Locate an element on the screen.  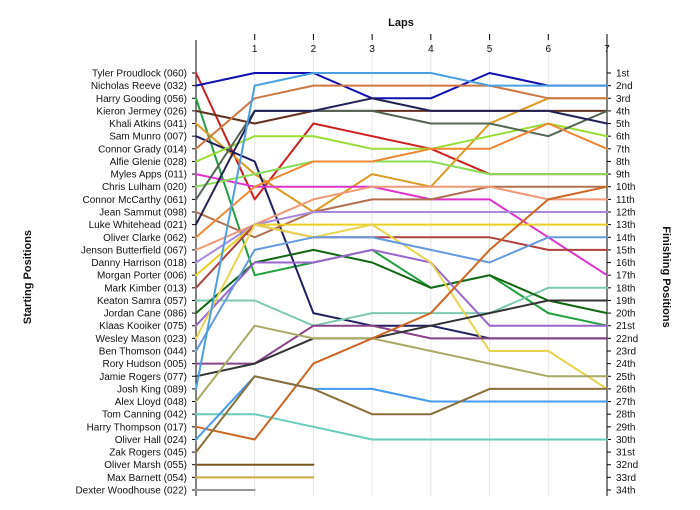
finishing-position-label: 16th is located at coordinates (625, 263).